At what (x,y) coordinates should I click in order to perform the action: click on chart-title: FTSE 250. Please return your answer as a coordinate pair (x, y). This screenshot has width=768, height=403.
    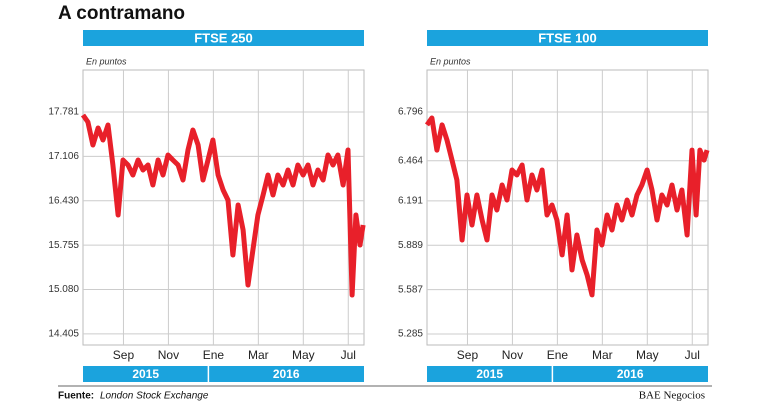
    Looking at the image, I should click on (223, 37).